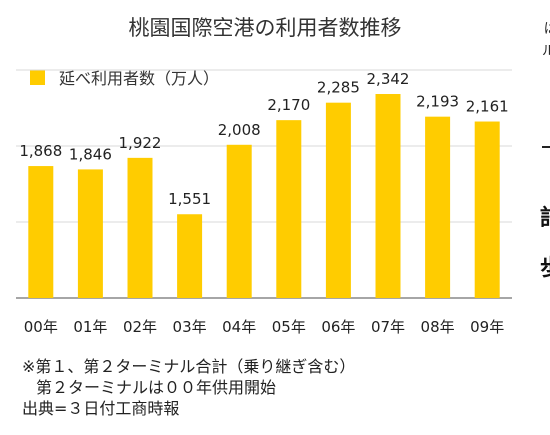 The width and height of the screenshot is (550, 435). What do you see at coordinates (190, 327) in the screenshot?
I see `x-tick-label: 03年` at bounding box center [190, 327].